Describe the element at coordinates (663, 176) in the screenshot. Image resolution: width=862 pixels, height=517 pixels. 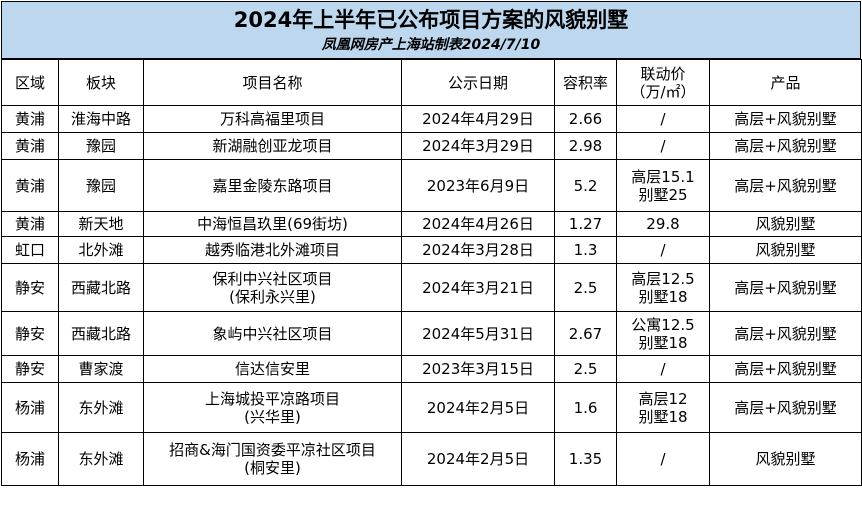
I see `cell-price-line: 高层15.1` at that location.